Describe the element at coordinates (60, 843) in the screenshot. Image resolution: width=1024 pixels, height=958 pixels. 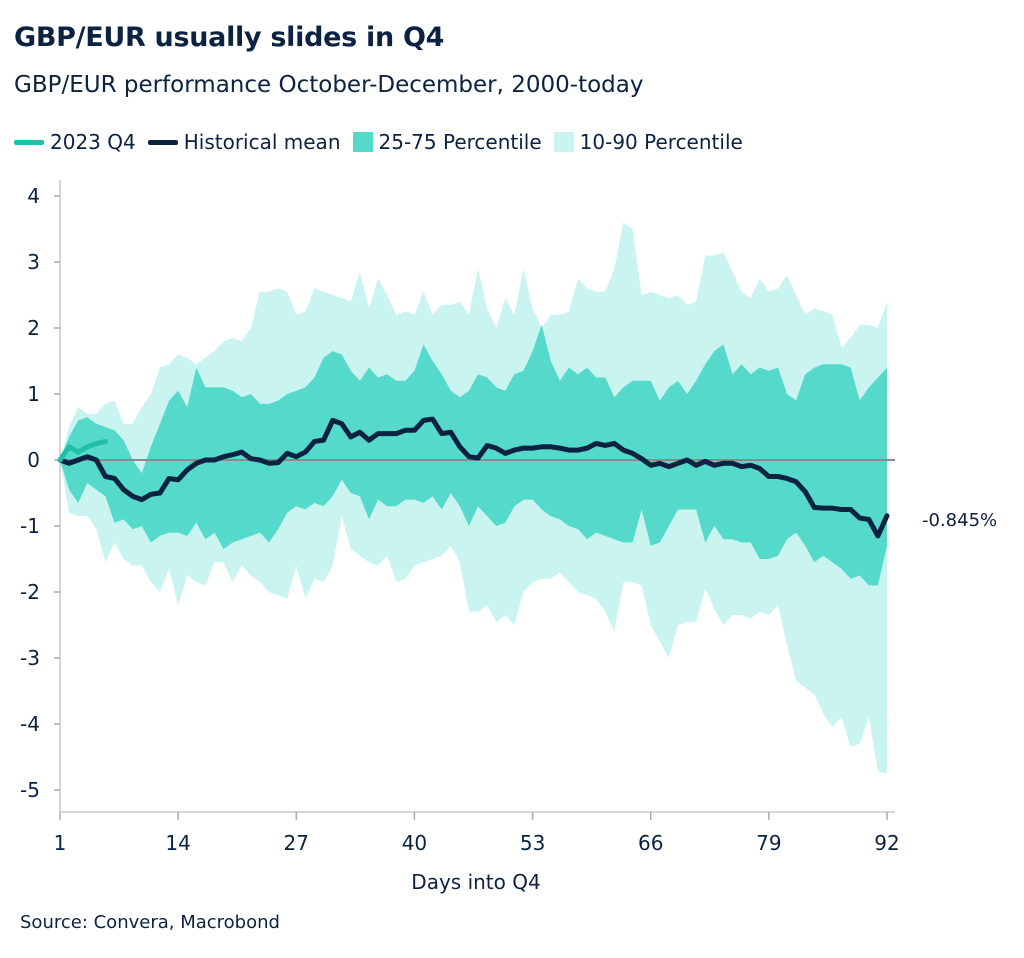
I see `x-tick-label: 1` at that location.